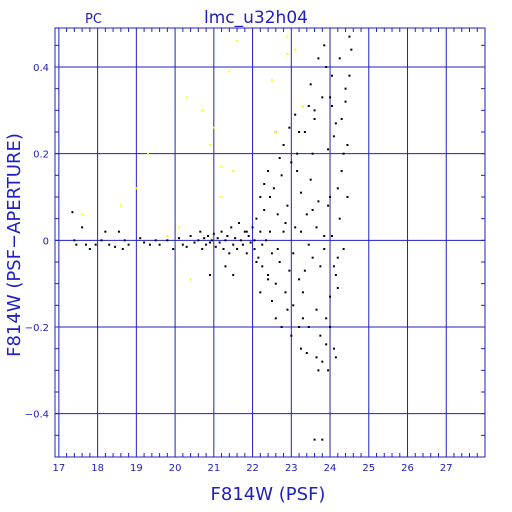 Image resolution: width=512 pixels, height=512 pixels. What do you see at coordinates (93, 19) in the screenshot?
I see `corner-label: PC` at bounding box center [93, 19].